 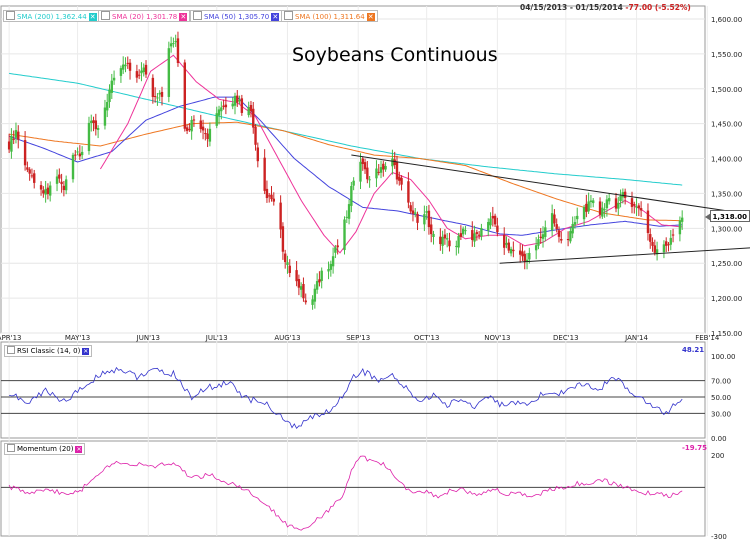 I want to click on x-tick-label: SEP'13, so click(x=358, y=338).